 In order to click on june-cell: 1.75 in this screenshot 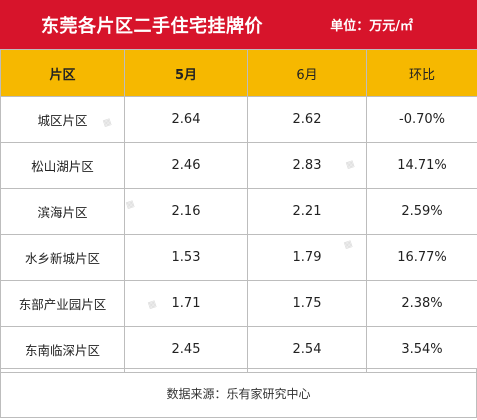, I will do `click(307, 303)`.